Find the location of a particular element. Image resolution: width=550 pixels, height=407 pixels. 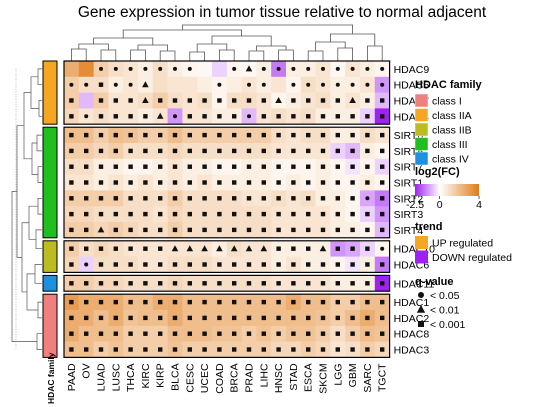

family-block is located at coordinates (50, 92).